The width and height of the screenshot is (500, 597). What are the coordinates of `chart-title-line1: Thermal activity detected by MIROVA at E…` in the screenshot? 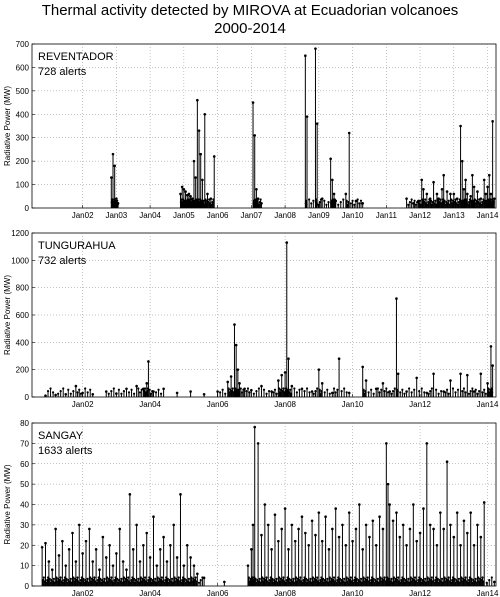 It's located at (250, 10).